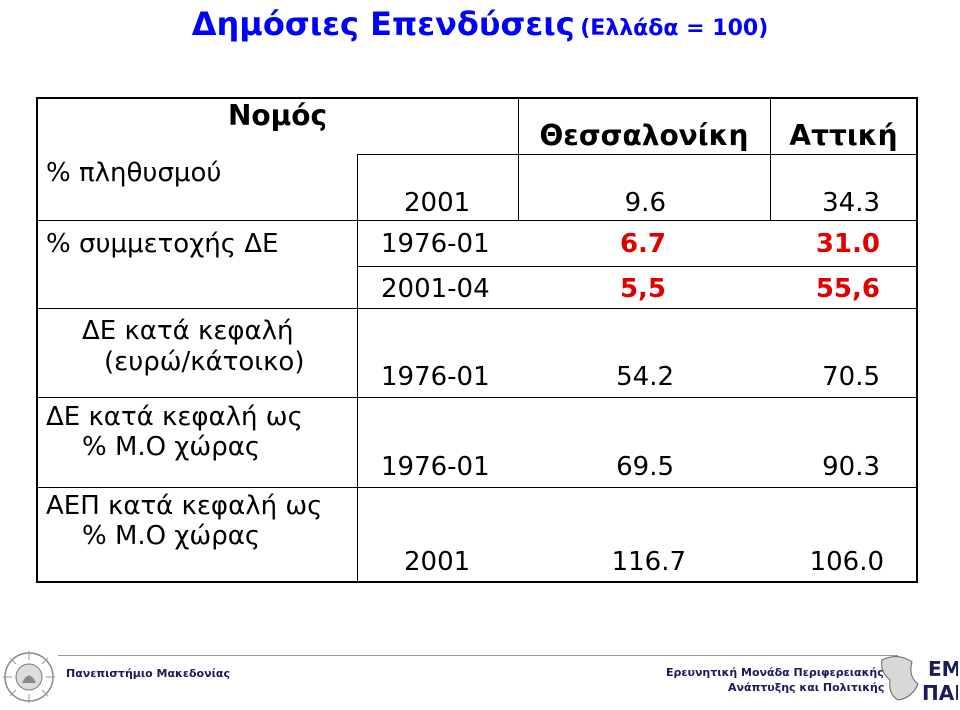  I want to click on footer-divider, so click(478, 655).